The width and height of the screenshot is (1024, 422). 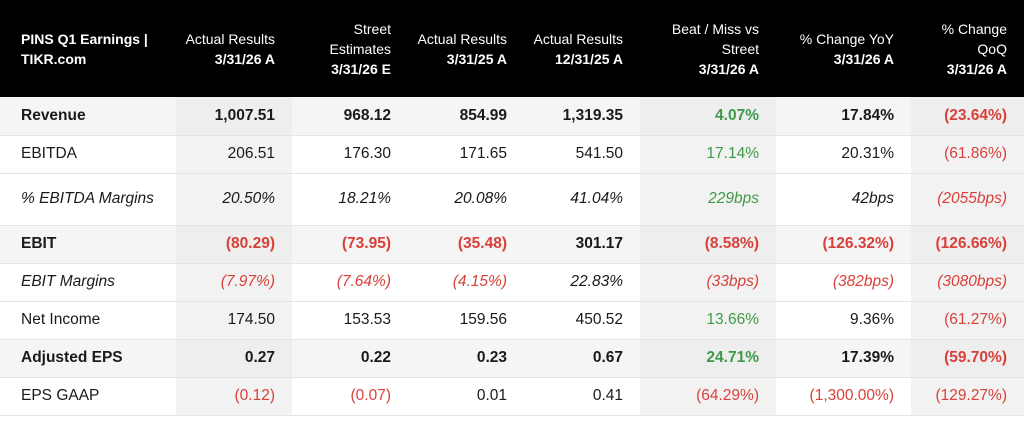 I want to click on table-cell: 9.36%, so click(x=843, y=320).